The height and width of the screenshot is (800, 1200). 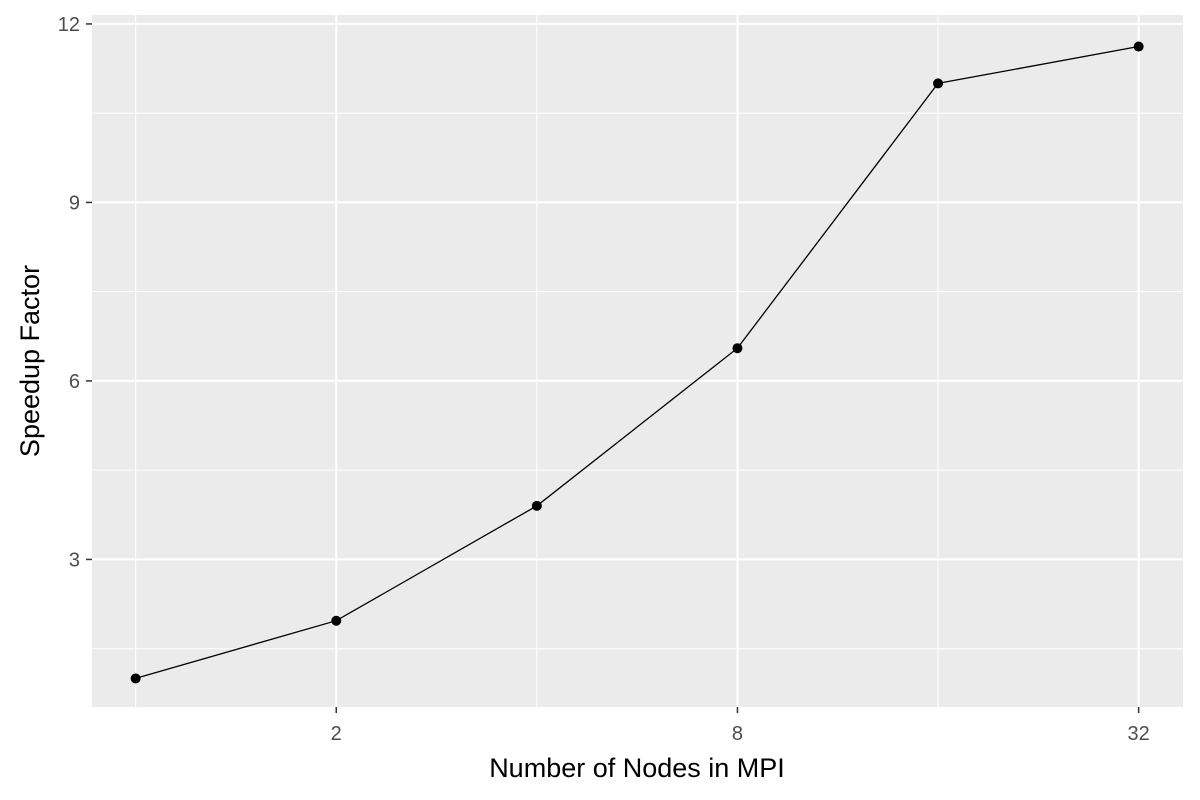 I want to click on y-axis-title: Speedup Factor, so click(x=30, y=361).